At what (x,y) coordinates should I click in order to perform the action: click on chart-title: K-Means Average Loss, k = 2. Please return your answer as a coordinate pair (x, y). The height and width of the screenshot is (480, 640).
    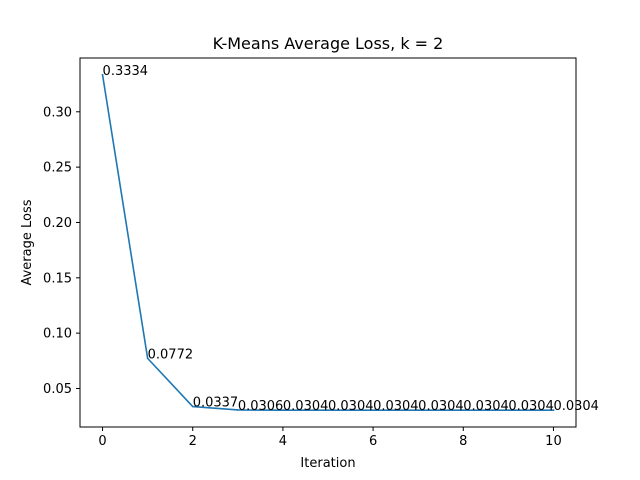
    Looking at the image, I should click on (328, 43).